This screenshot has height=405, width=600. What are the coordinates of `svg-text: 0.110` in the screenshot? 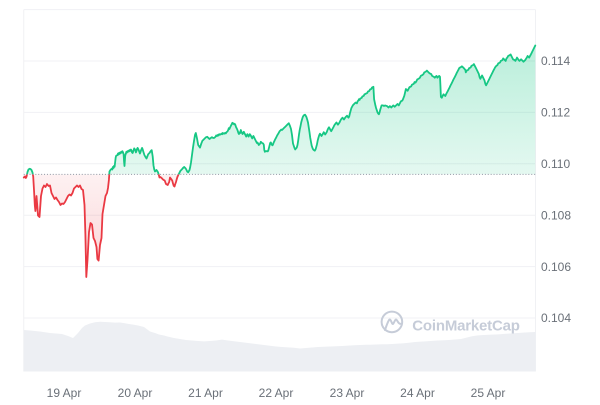 It's located at (555, 164).